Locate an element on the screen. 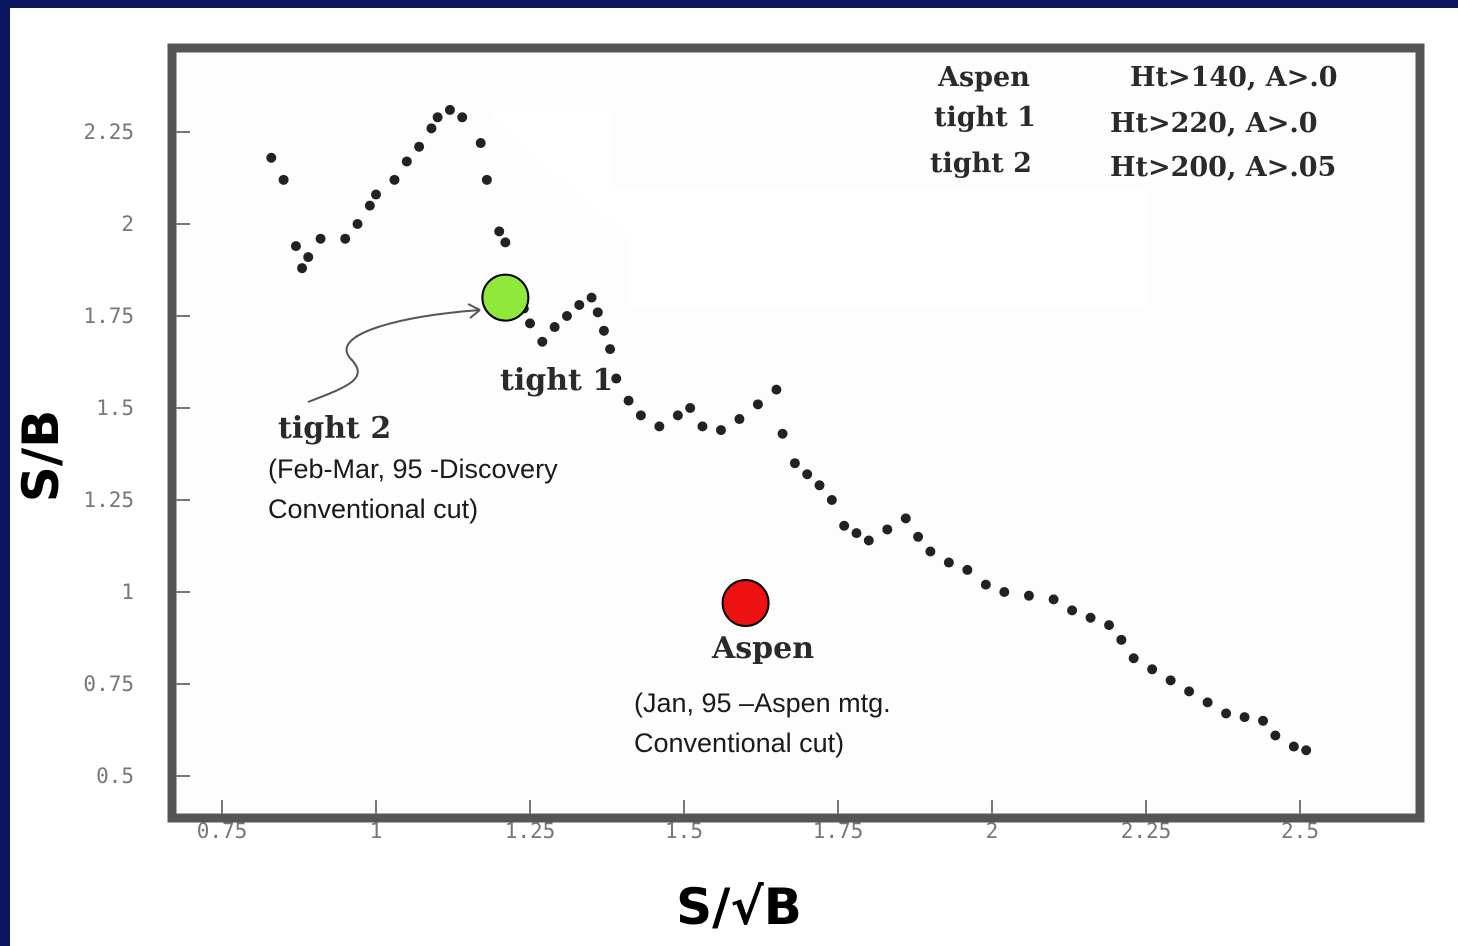 Image resolution: width=1458 pixels, height=946 pixels. x-axis-title: S/√B is located at coordinates (739, 907).